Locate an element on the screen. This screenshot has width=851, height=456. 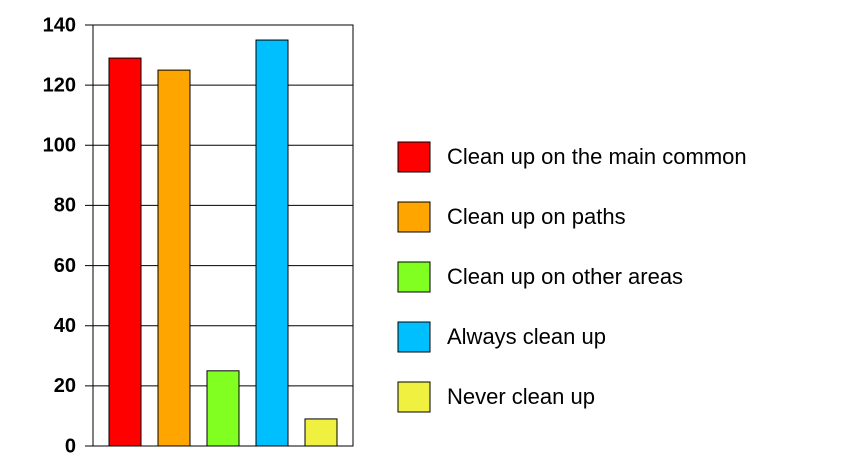
y-tick-label: 140 is located at coordinates (59, 25).